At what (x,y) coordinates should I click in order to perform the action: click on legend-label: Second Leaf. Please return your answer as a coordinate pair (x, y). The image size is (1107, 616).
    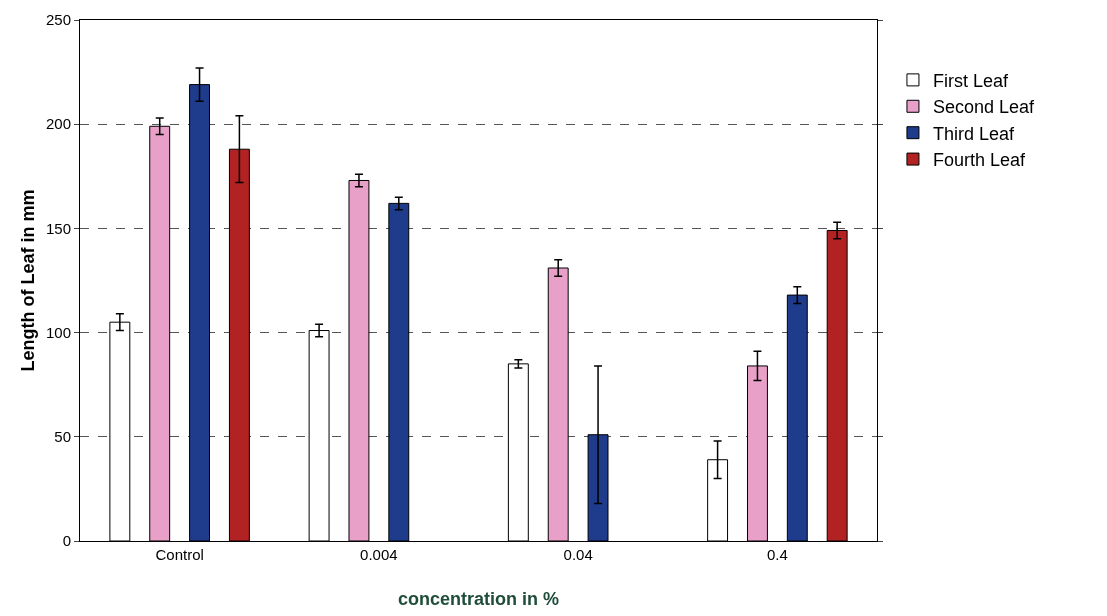
    Looking at the image, I should click on (984, 107).